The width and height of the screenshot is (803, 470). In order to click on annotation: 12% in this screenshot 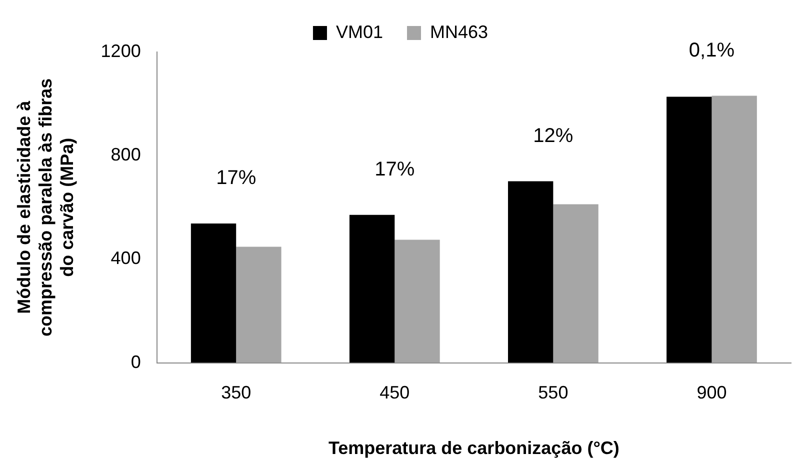, I will do `click(553, 135)`.